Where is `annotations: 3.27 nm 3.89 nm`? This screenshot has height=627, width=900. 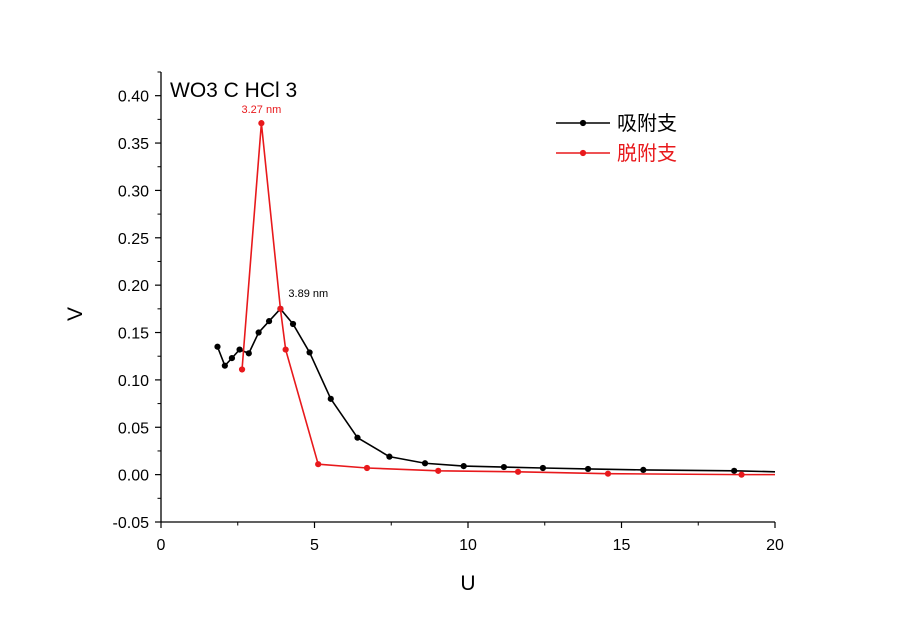
annotations: 3.27 nm 3.89 nm is located at coordinates (285, 202).